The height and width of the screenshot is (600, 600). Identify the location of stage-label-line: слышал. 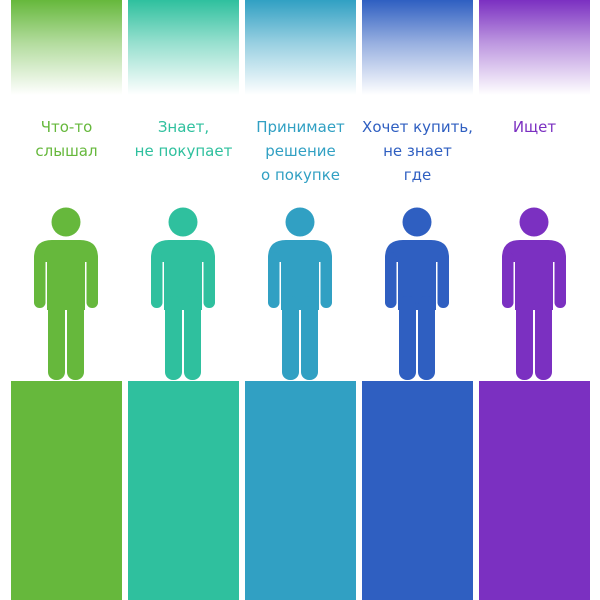
(66, 151).